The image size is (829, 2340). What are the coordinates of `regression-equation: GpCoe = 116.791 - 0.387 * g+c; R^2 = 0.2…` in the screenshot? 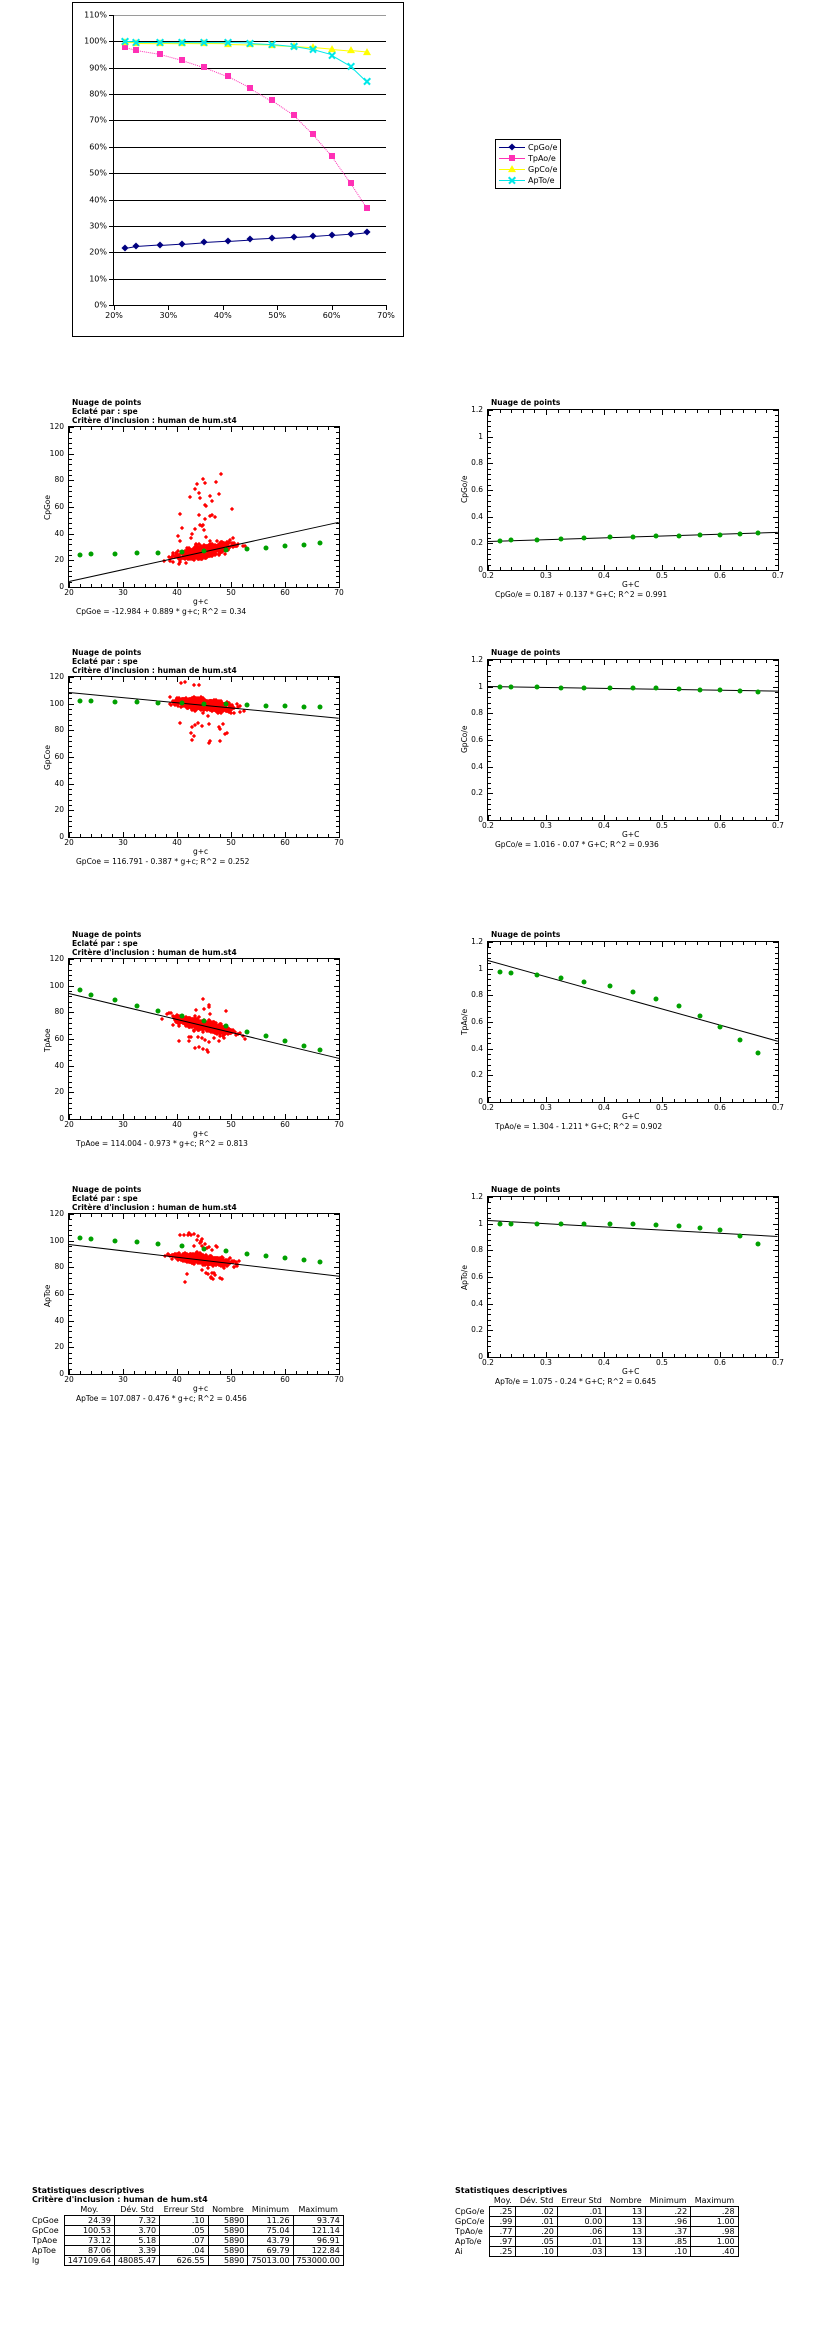 It's located at (163, 861).